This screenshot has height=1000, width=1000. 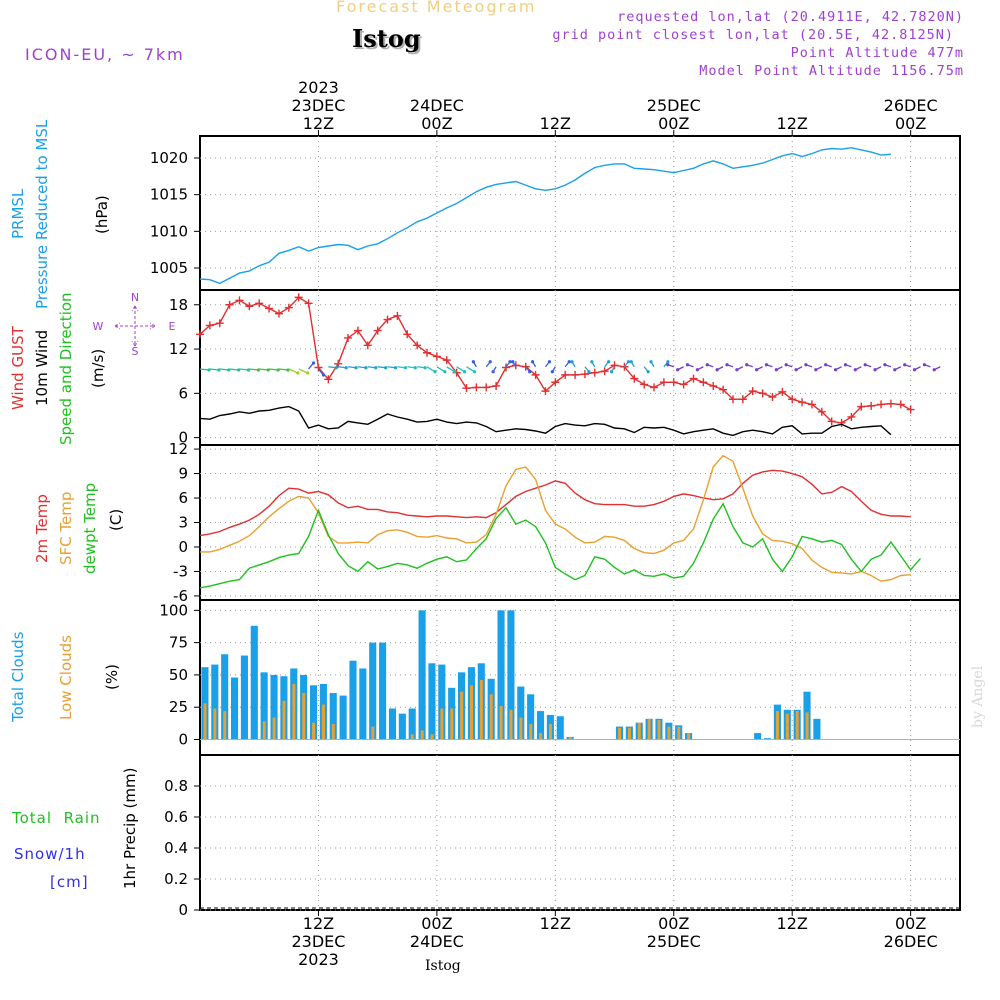 What do you see at coordinates (176, 817) in the screenshot?
I see `y-tick-label: 0.6` at bounding box center [176, 817].